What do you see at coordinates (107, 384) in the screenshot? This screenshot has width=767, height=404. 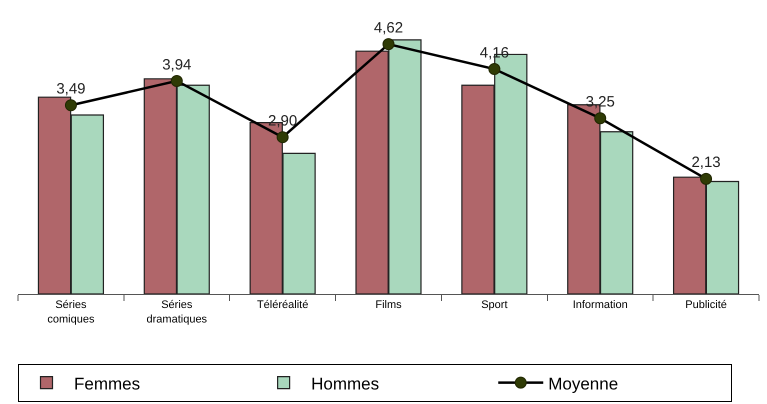 I see `legend-label: Femmes` at bounding box center [107, 384].